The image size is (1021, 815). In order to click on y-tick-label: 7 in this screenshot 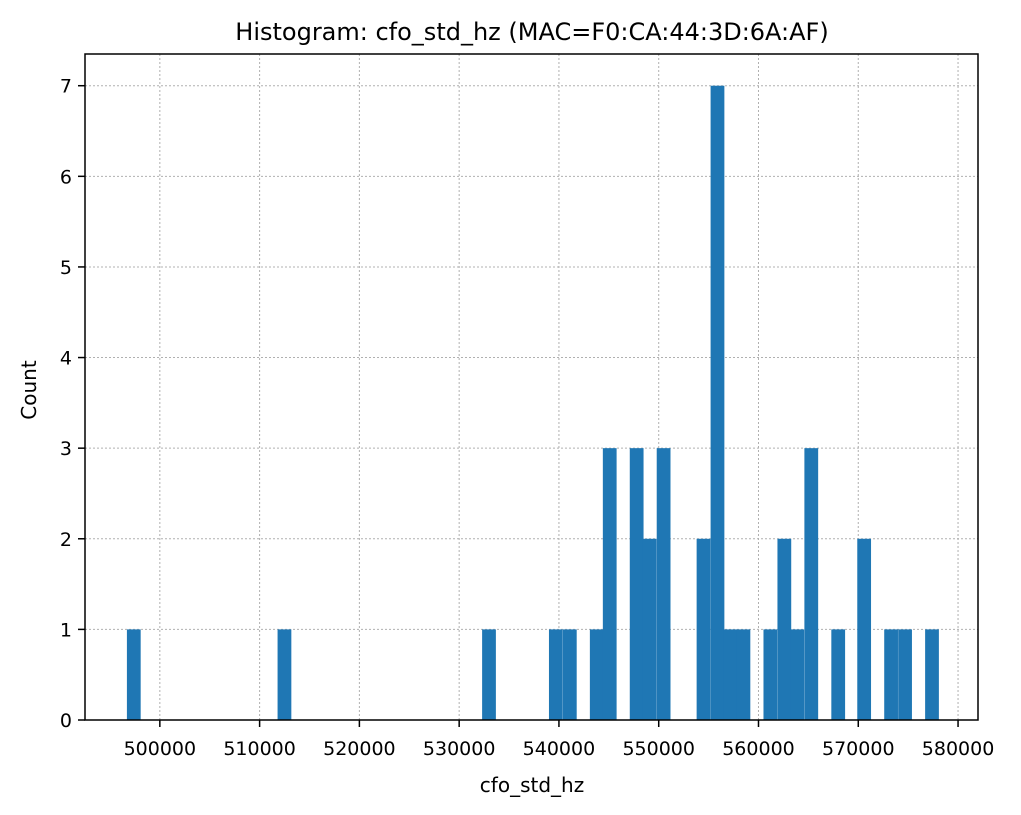, I will do `click(66, 87)`.